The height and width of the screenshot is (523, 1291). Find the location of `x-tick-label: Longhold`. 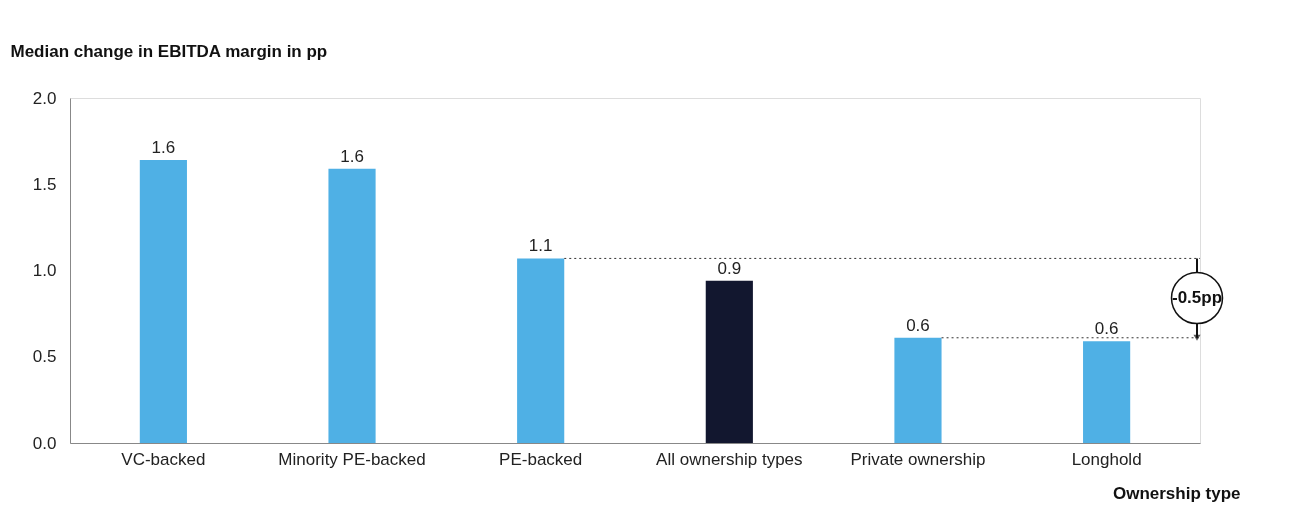

x-tick-label: Longhold is located at coordinates (1106, 459).